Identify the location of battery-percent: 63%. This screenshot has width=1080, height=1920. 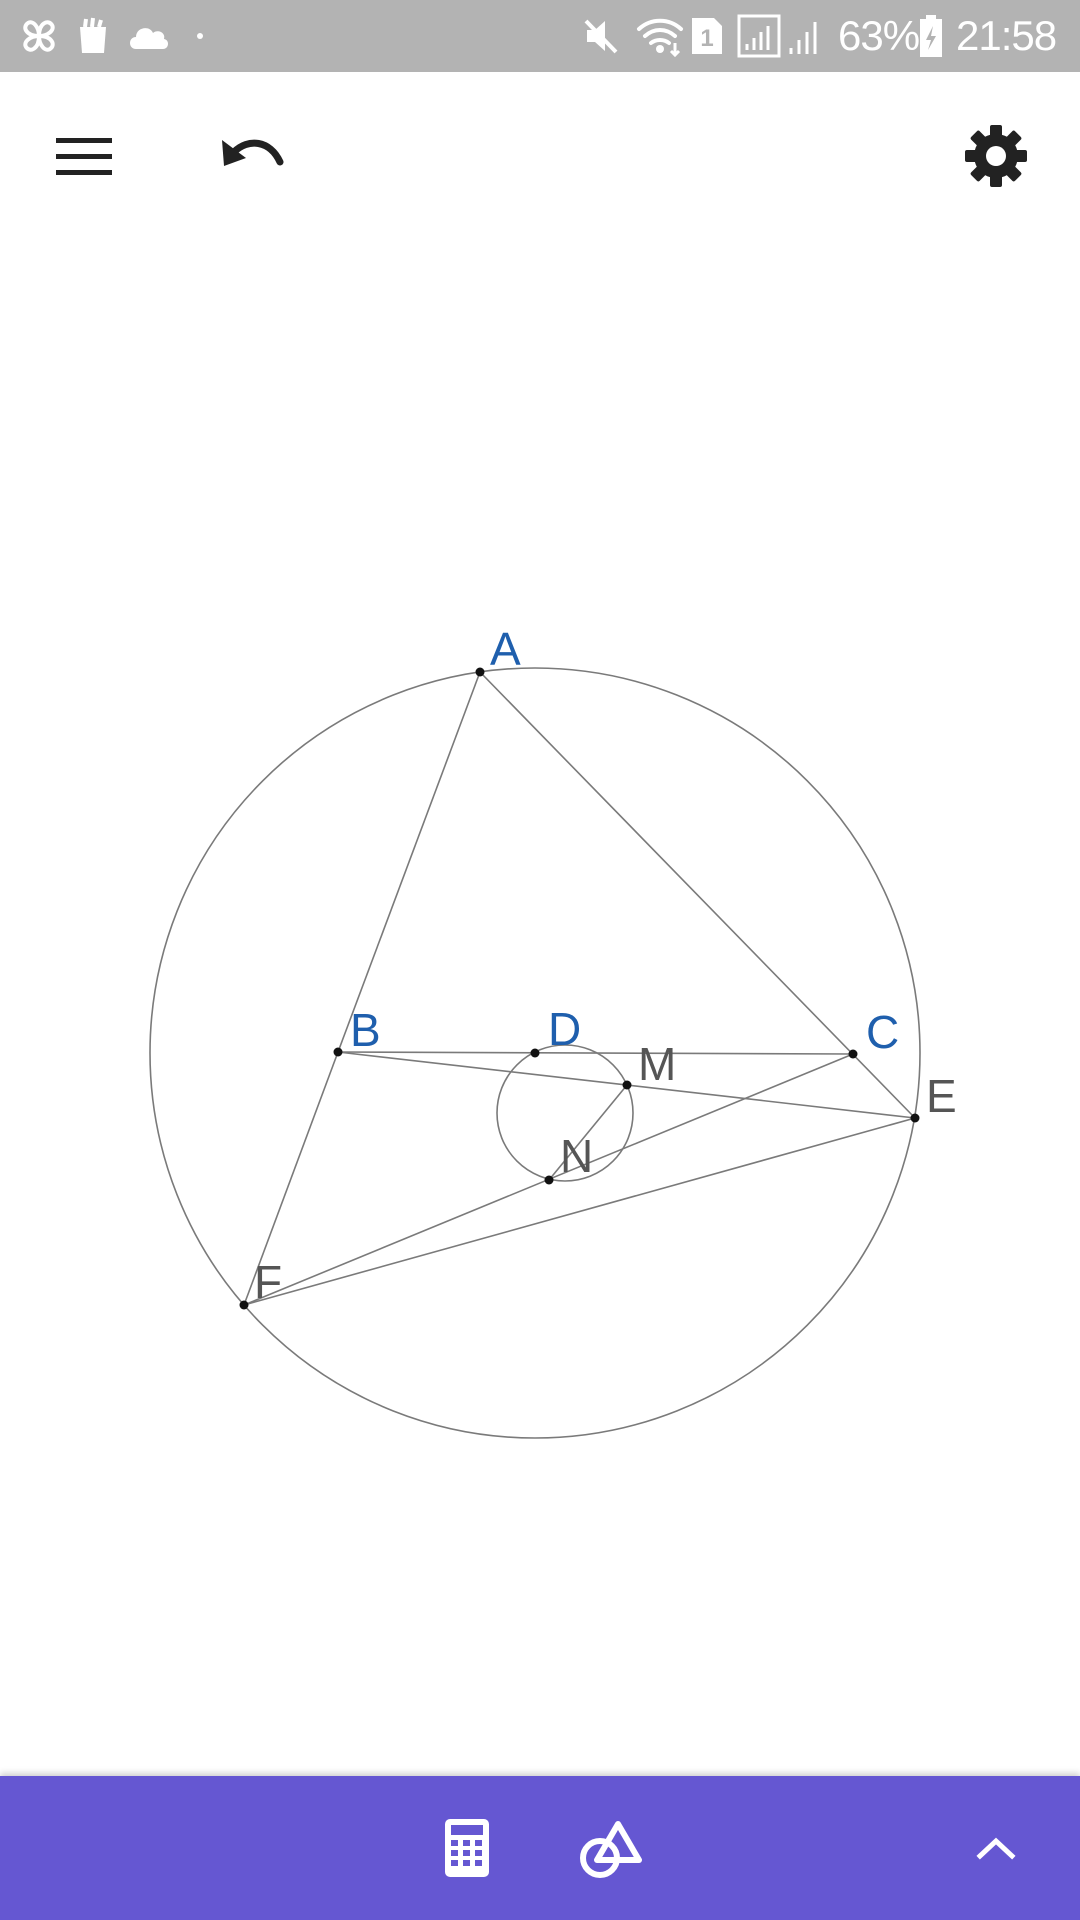
(879, 36).